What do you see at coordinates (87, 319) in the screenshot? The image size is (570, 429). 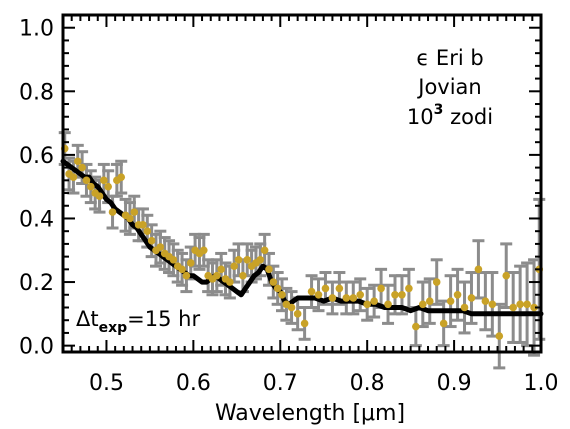 I see `exposure-prefix: Δt` at bounding box center [87, 319].